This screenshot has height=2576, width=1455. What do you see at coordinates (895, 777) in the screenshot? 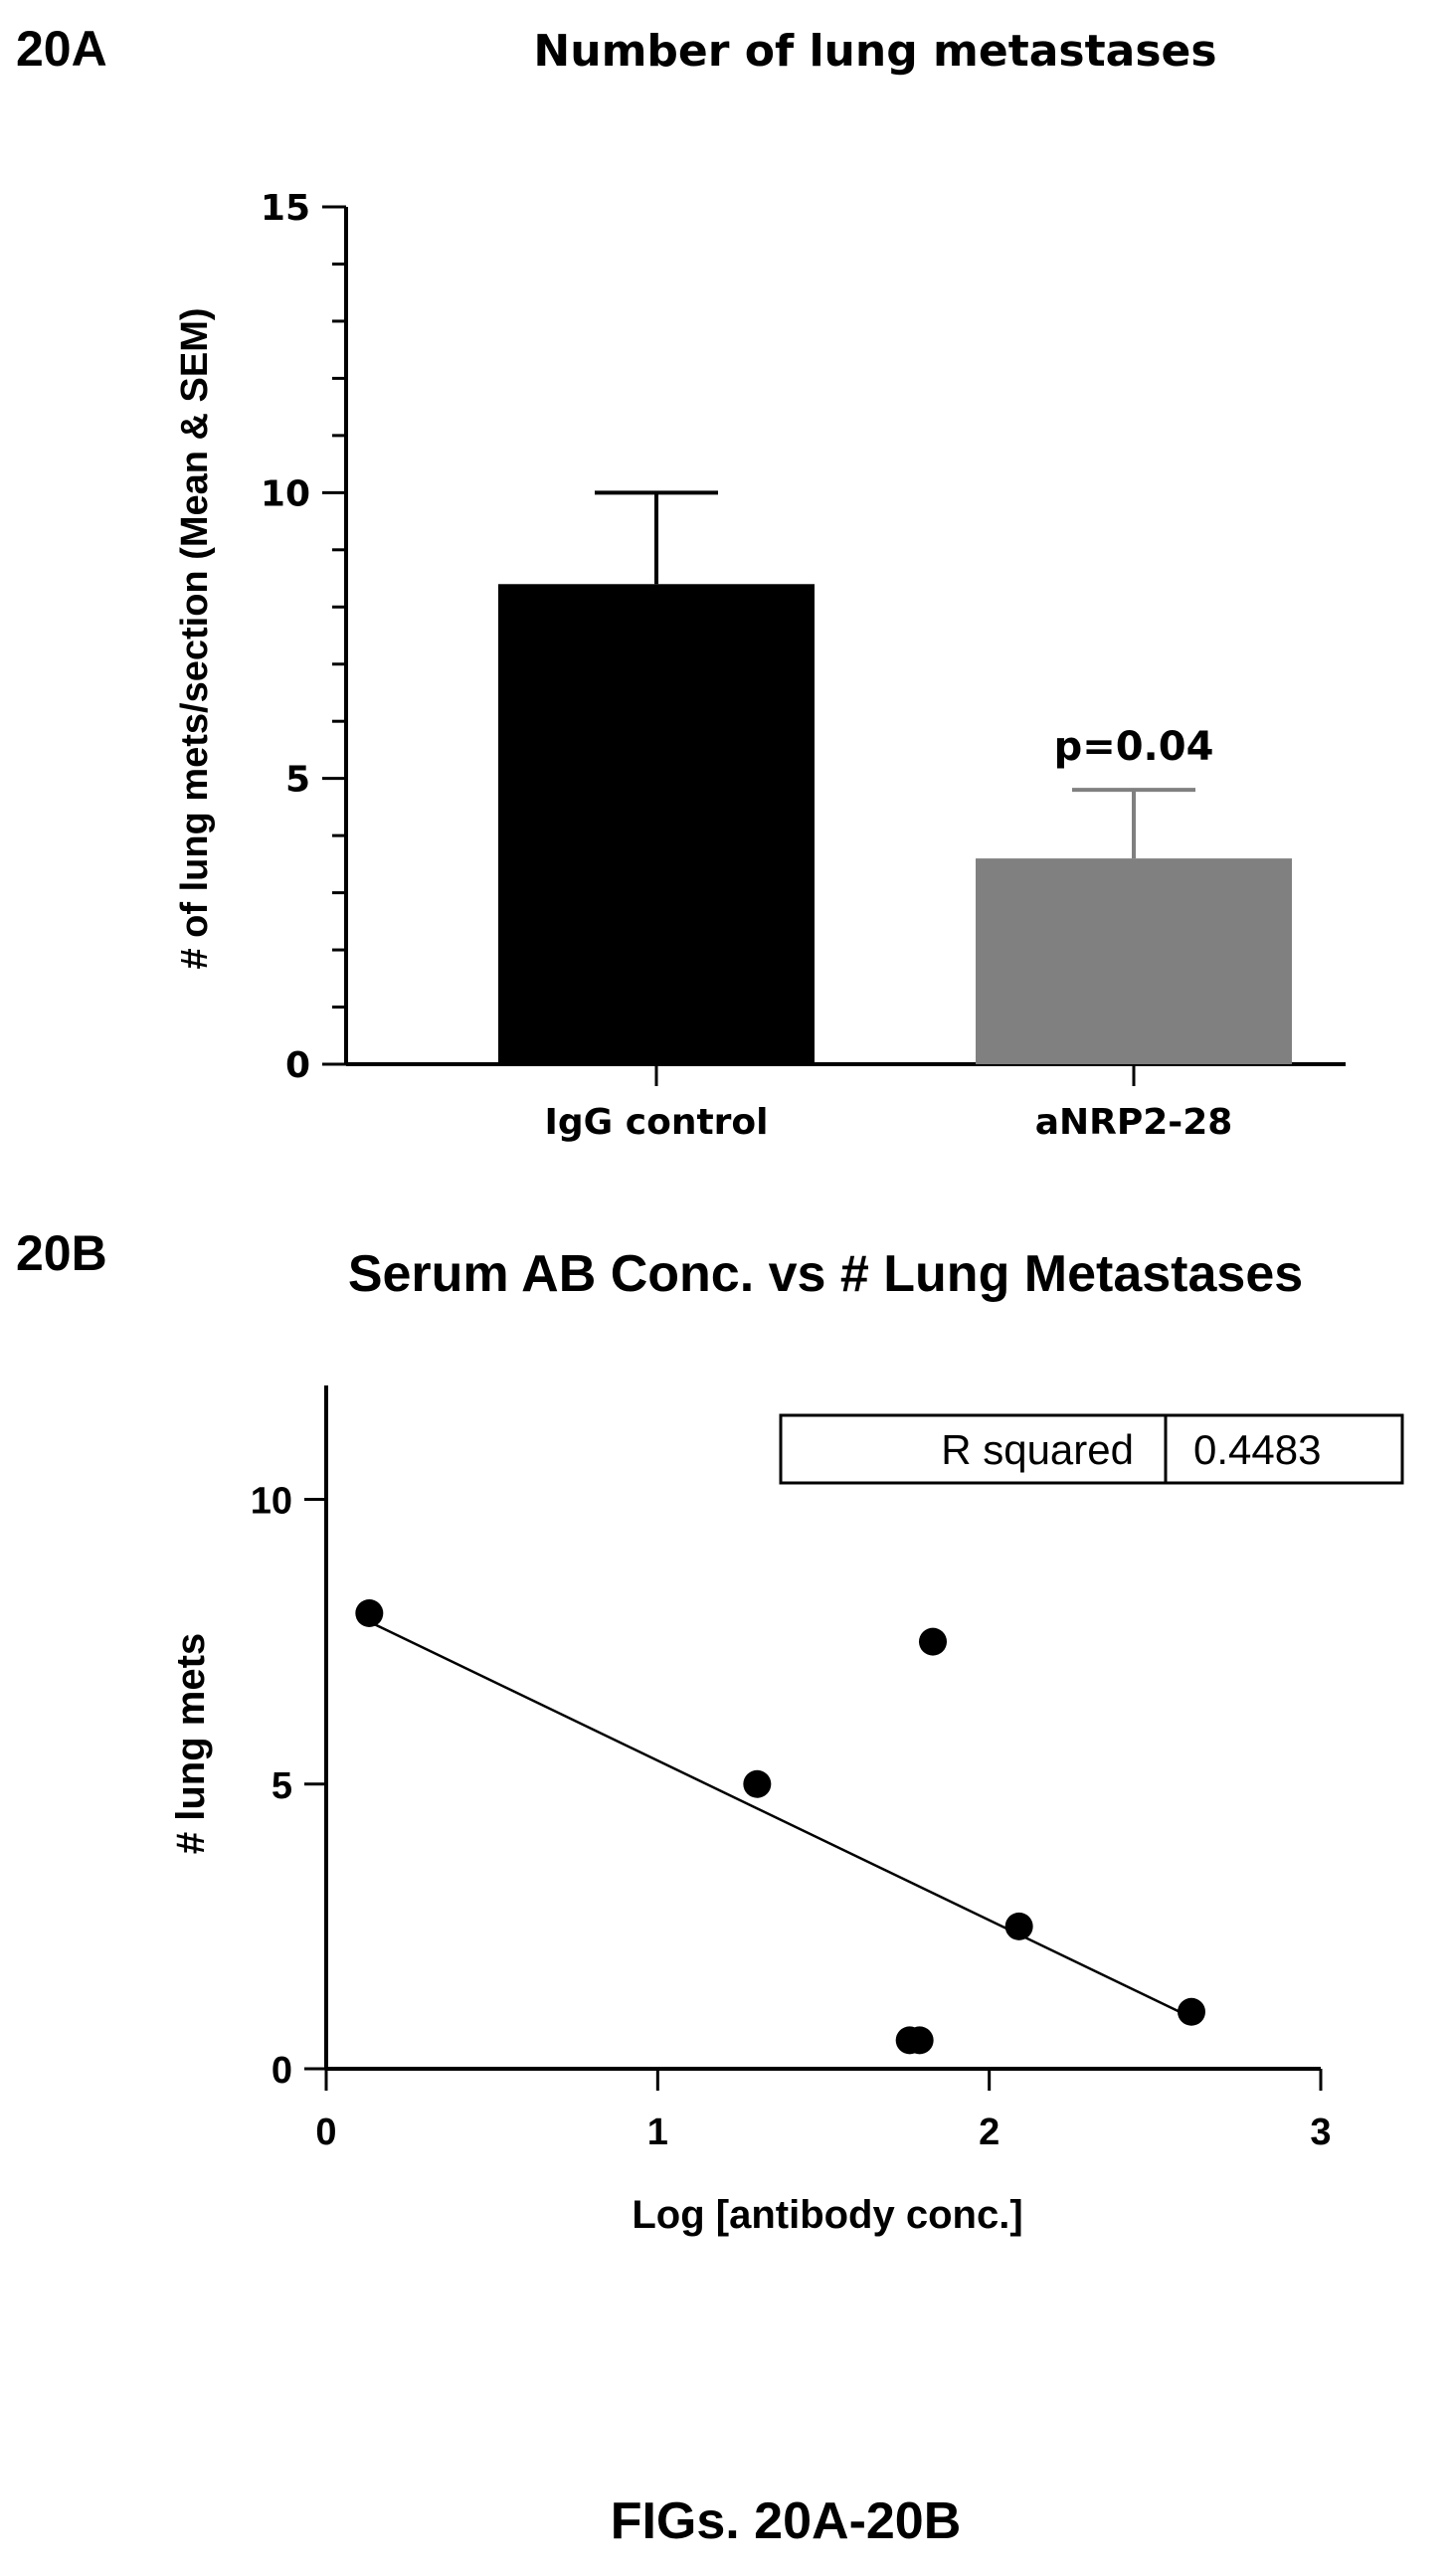
I see `chart-a-bars: p=0.04` at bounding box center [895, 777].